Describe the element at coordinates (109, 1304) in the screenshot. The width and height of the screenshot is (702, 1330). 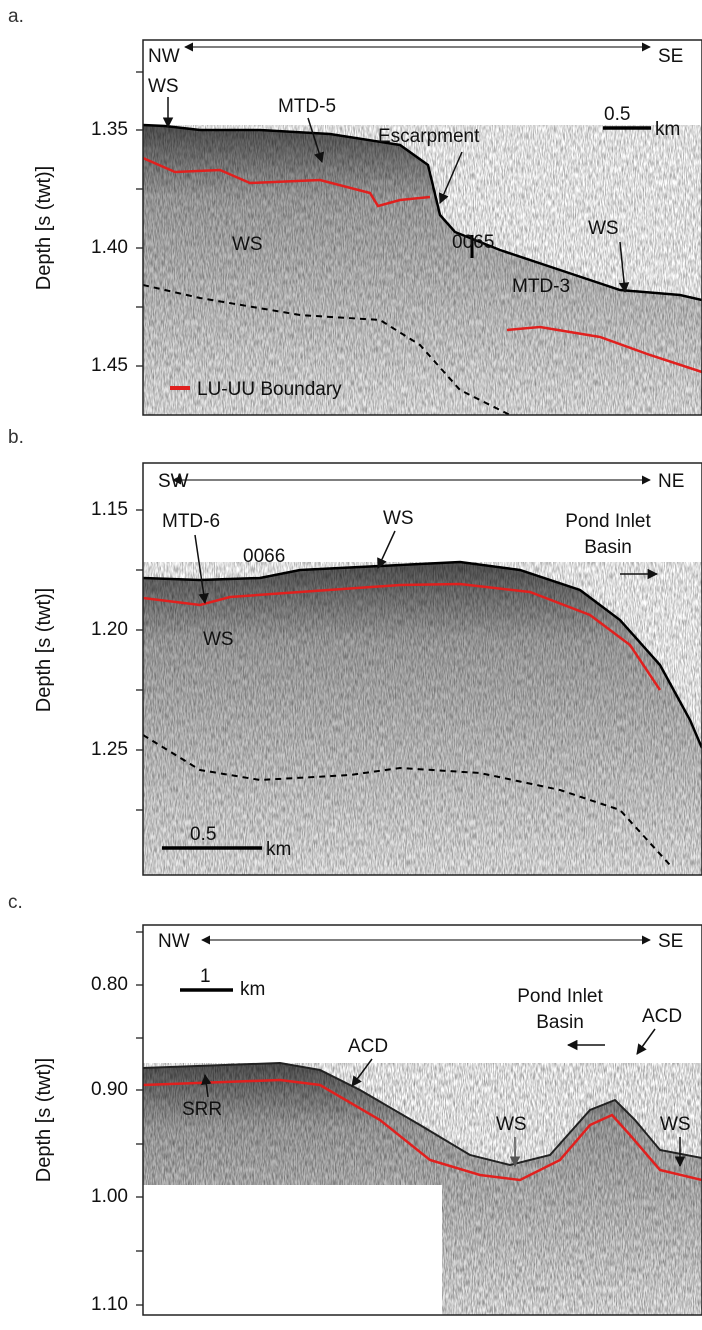
I see `y-tick-label: 1.10` at that location.